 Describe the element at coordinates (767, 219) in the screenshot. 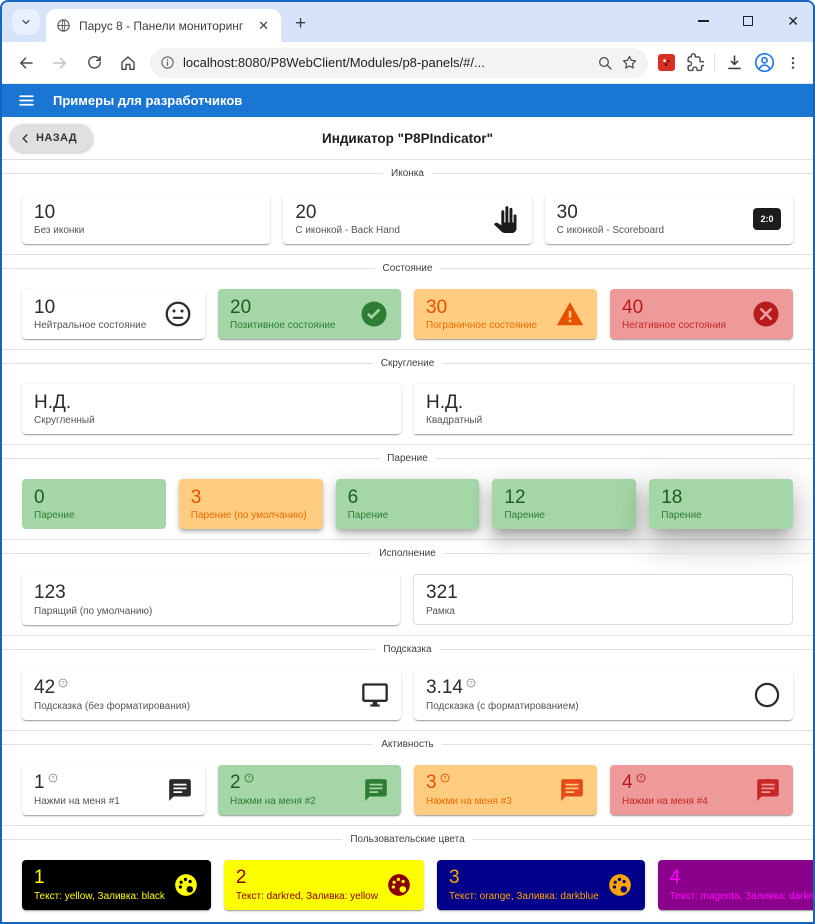

I see `scoreboard-score: 2:0` at that location.